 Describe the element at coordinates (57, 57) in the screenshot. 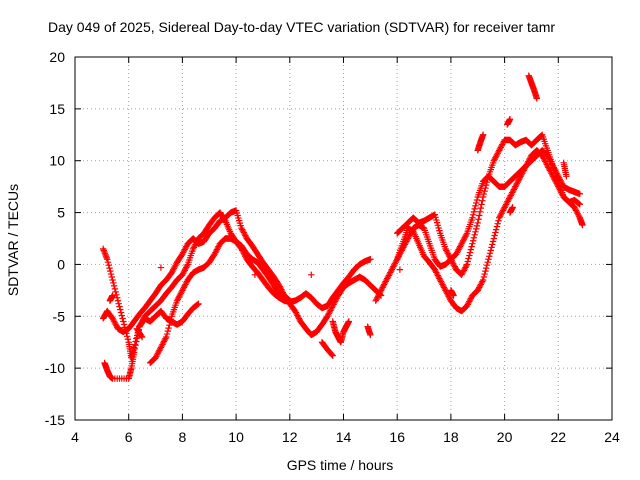

I see `y-tick-label: 20` at that location.